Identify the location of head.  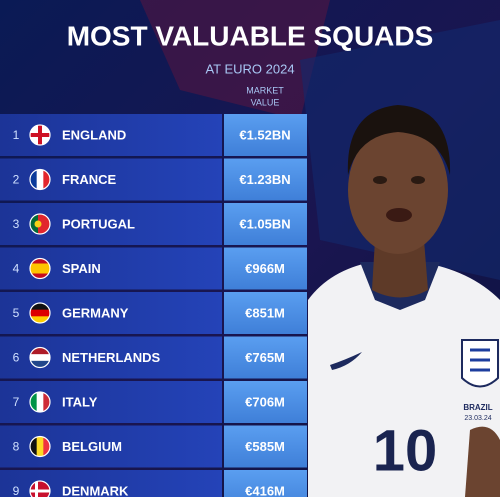
(398, 190).